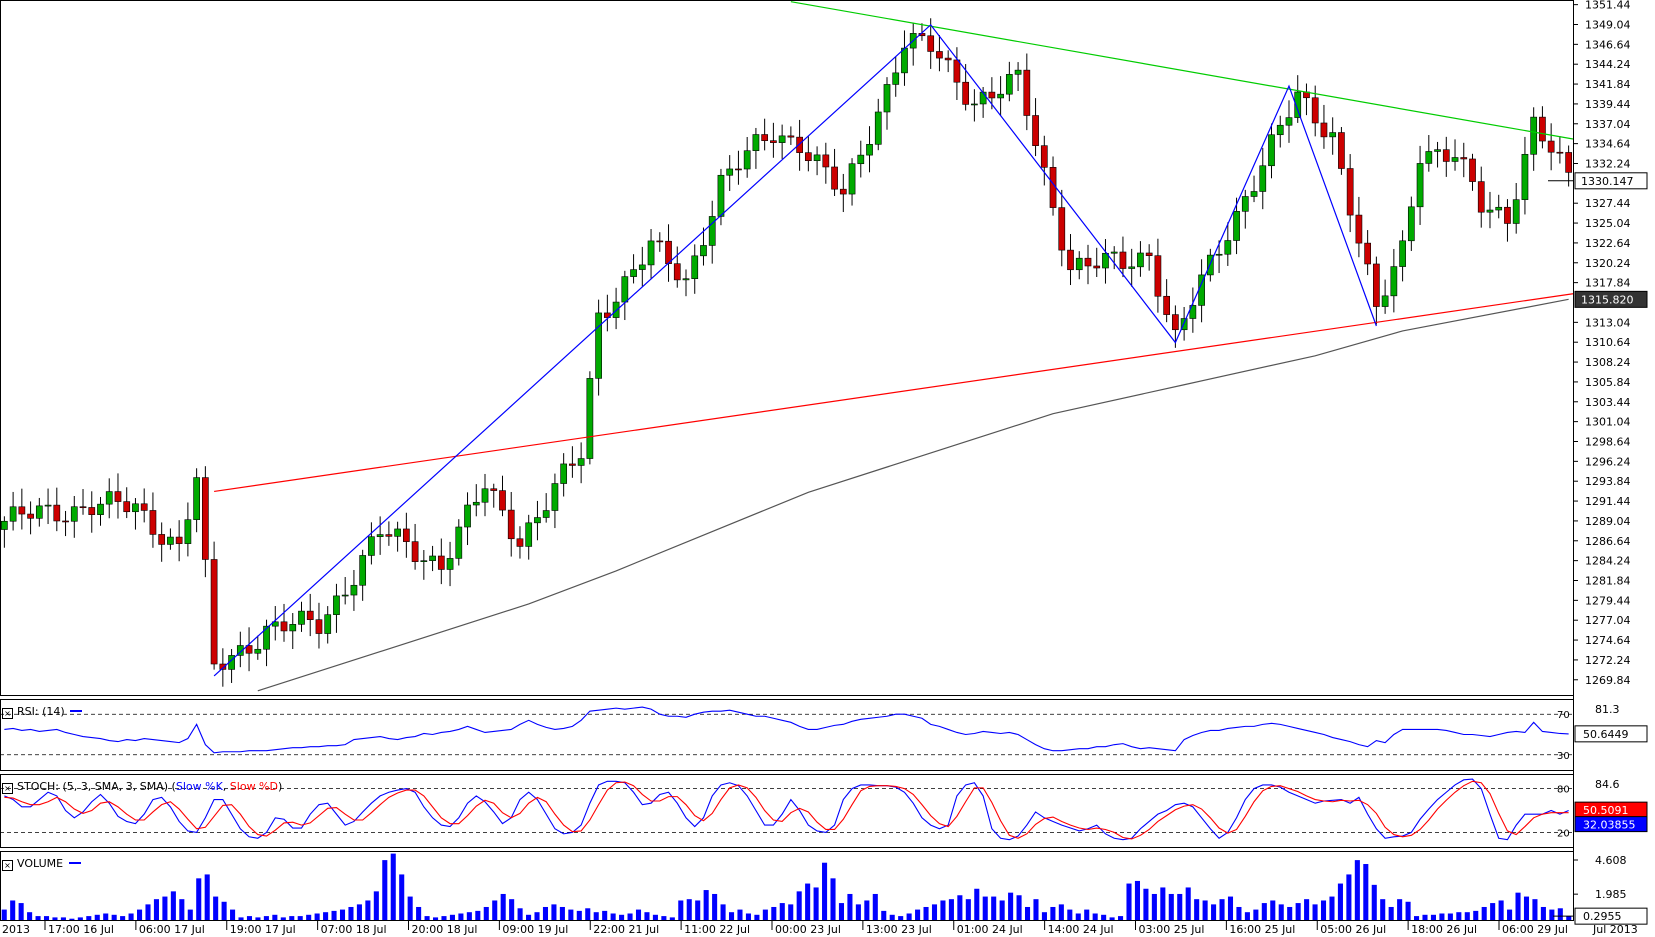 This screenshot has height=937, width=1655. I want to click on time-tick-label: 2013, so click(16, 929).